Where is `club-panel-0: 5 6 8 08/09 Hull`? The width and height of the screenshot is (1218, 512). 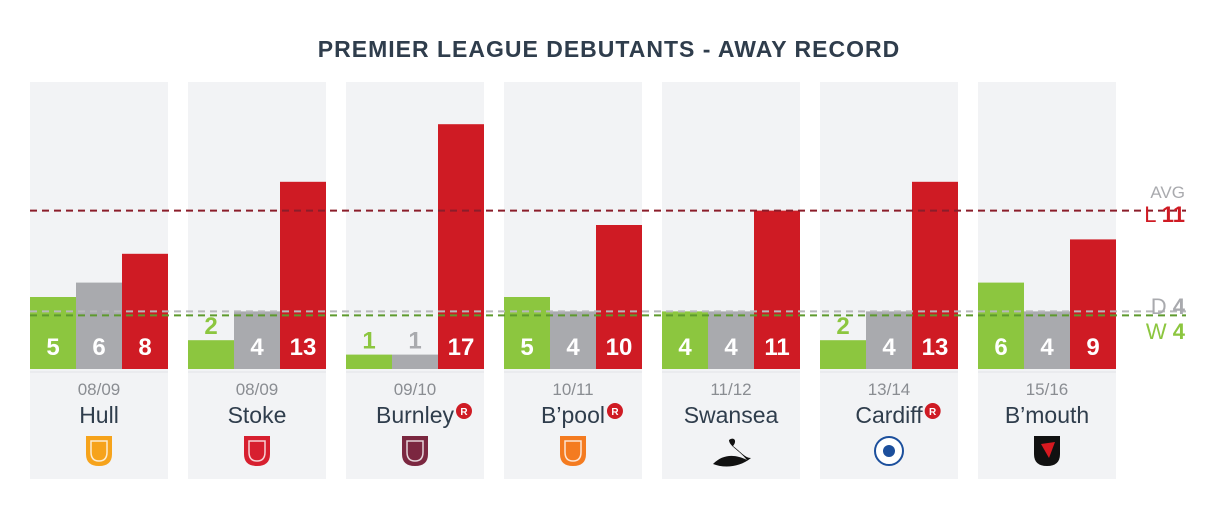
club-panel-0: 5 6 8 08/09 Hull is located at coordinates (99, 280).